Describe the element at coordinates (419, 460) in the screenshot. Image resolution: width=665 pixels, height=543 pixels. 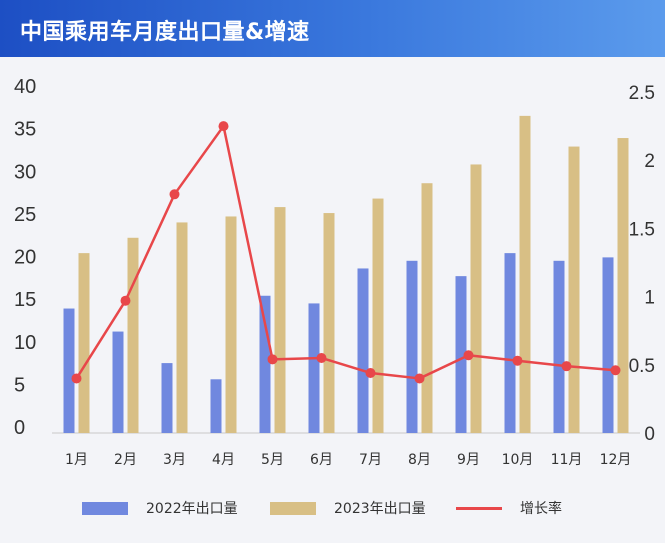
I see `x-axis-tick-label: 8月` at that location.